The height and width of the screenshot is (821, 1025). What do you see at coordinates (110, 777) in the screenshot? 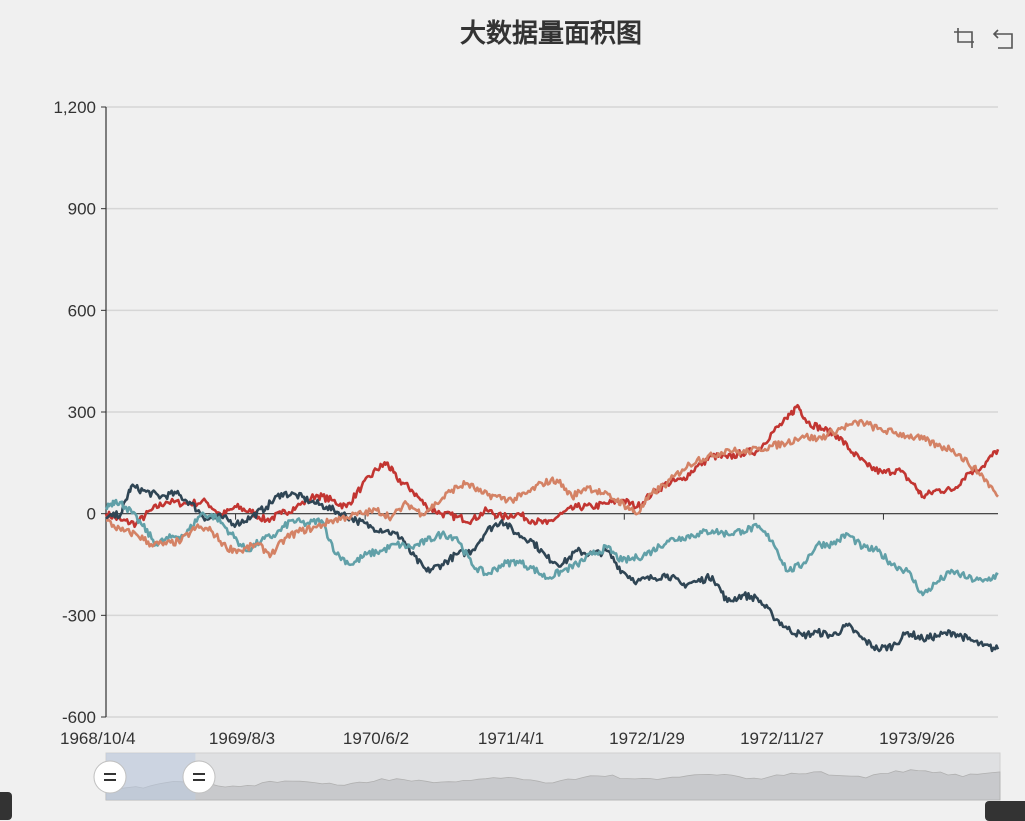
I see `slider-handle-left` at bounding box center [110, 777].